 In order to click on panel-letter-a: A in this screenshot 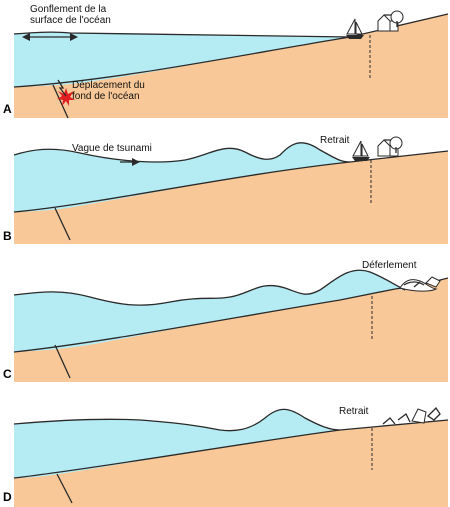, I will do `click(7, 109)`.